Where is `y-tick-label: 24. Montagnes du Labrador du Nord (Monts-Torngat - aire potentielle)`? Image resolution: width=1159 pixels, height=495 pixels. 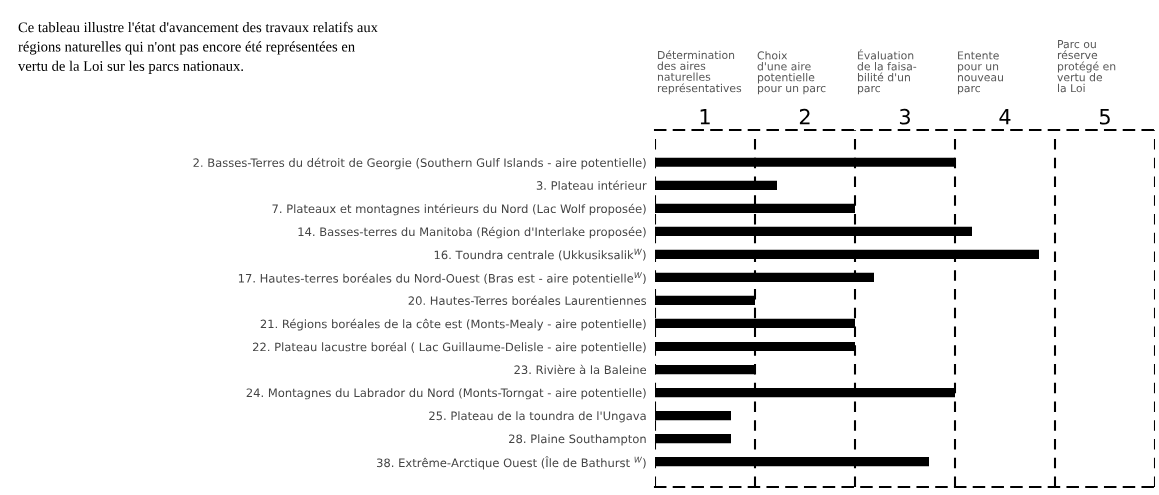 y-tick-label: 24. Montagnes du Labrador du Nord (Monts-Torngat - aire potentielle) is located at coordinates (446, 394).